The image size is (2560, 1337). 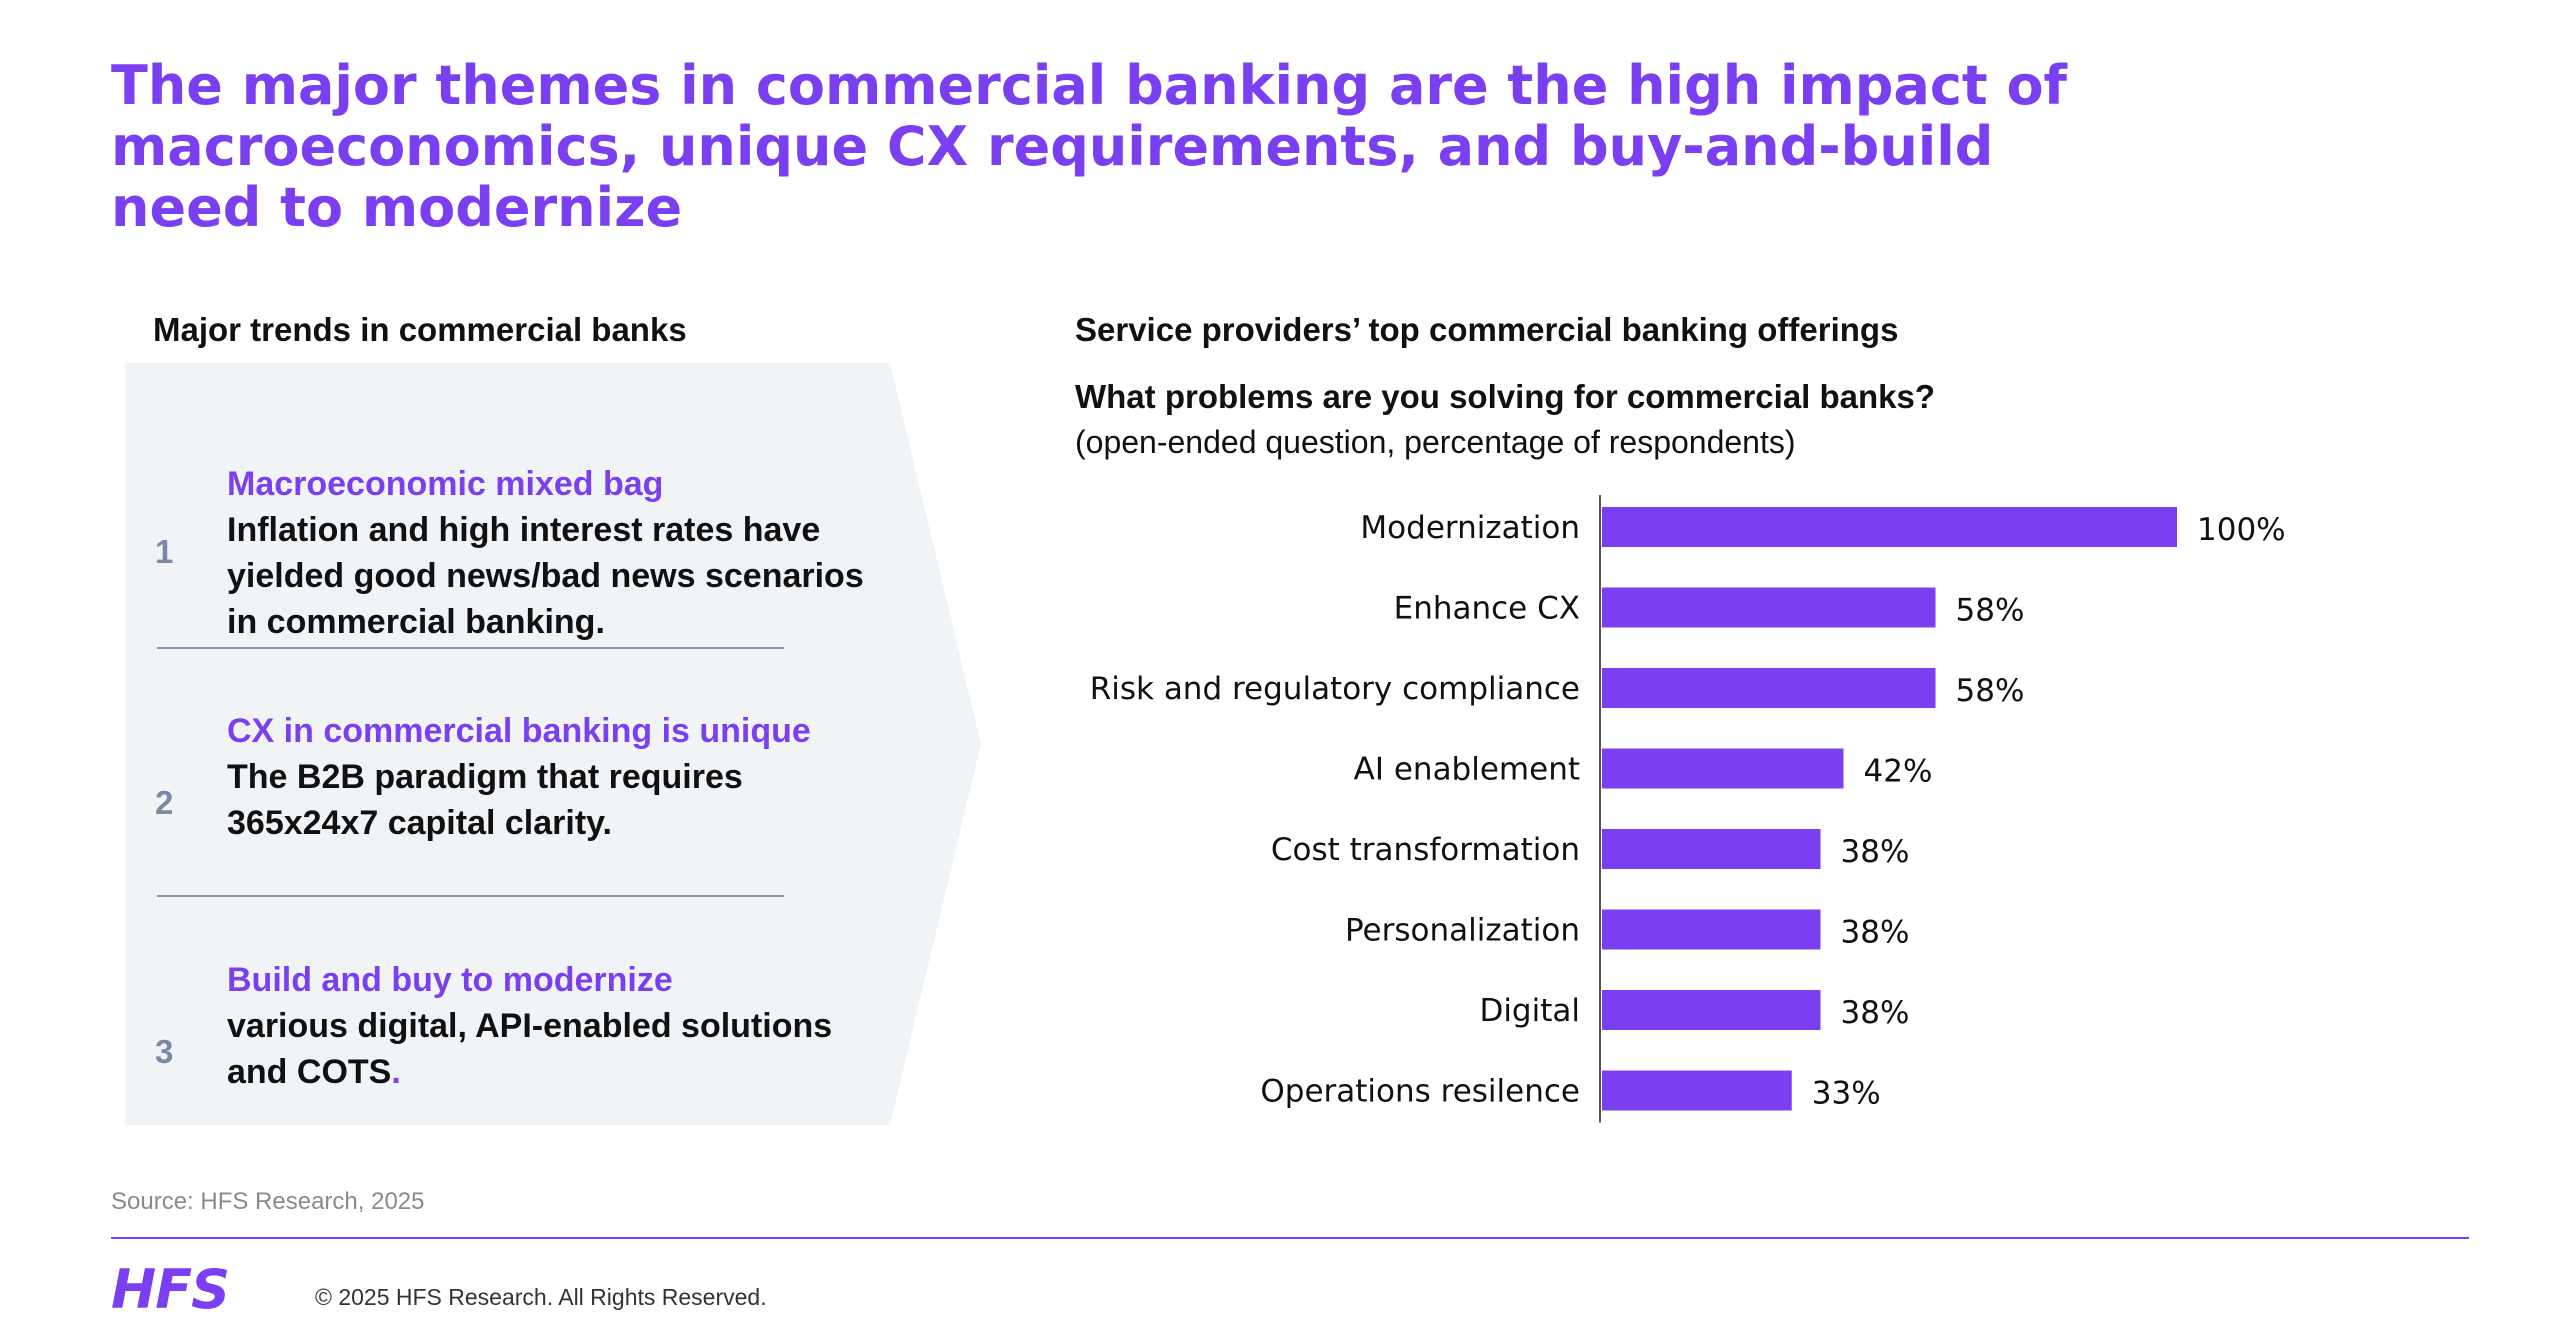 I want to click on title-line-3: need to modernize, so click(x=397, y=207).